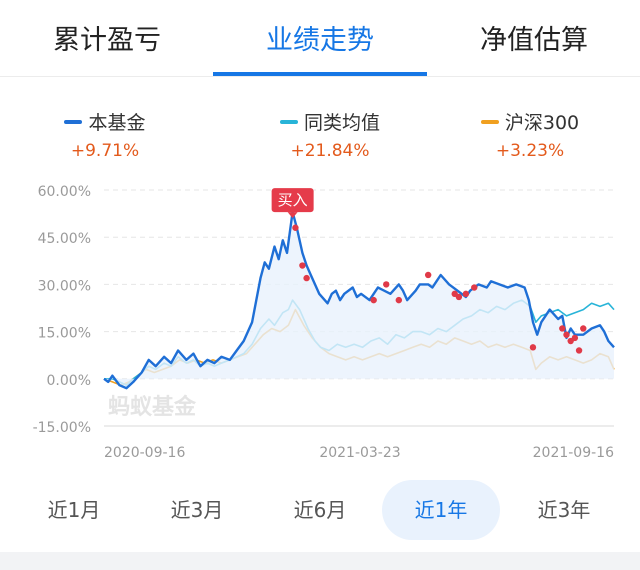 This screenshot has width=640, height=570. I want to click on y-tick-label: 45.00%, so click(64, 239).